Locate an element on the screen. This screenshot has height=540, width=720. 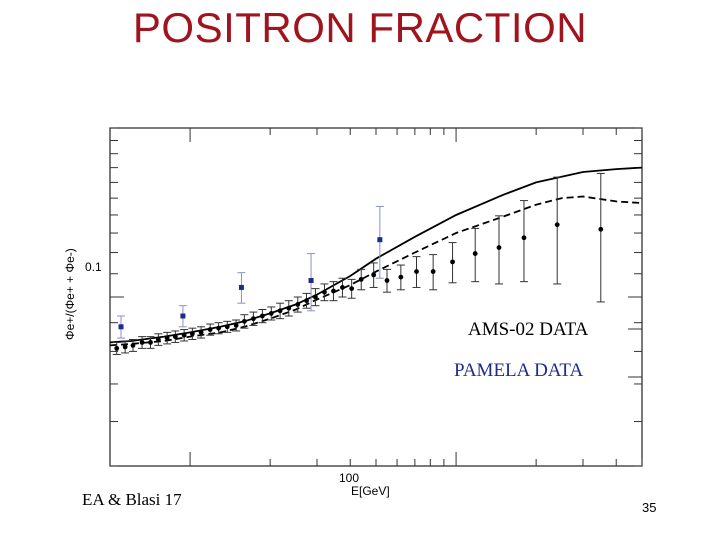
page-title: POSITRON FRACTION is located at coordinates (360, 27).